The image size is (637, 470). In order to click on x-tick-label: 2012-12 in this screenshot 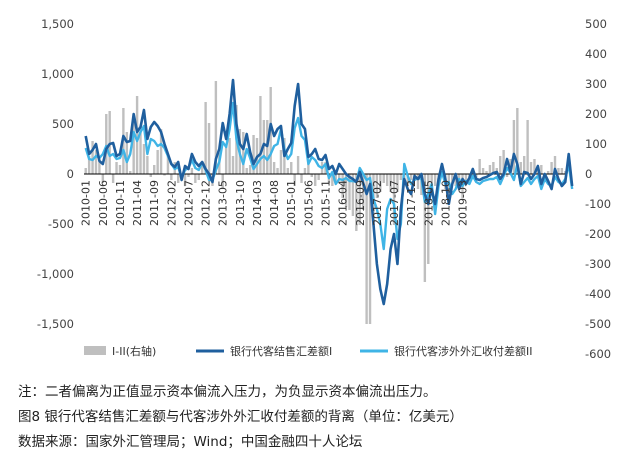, I will do `click(206, 203)`.